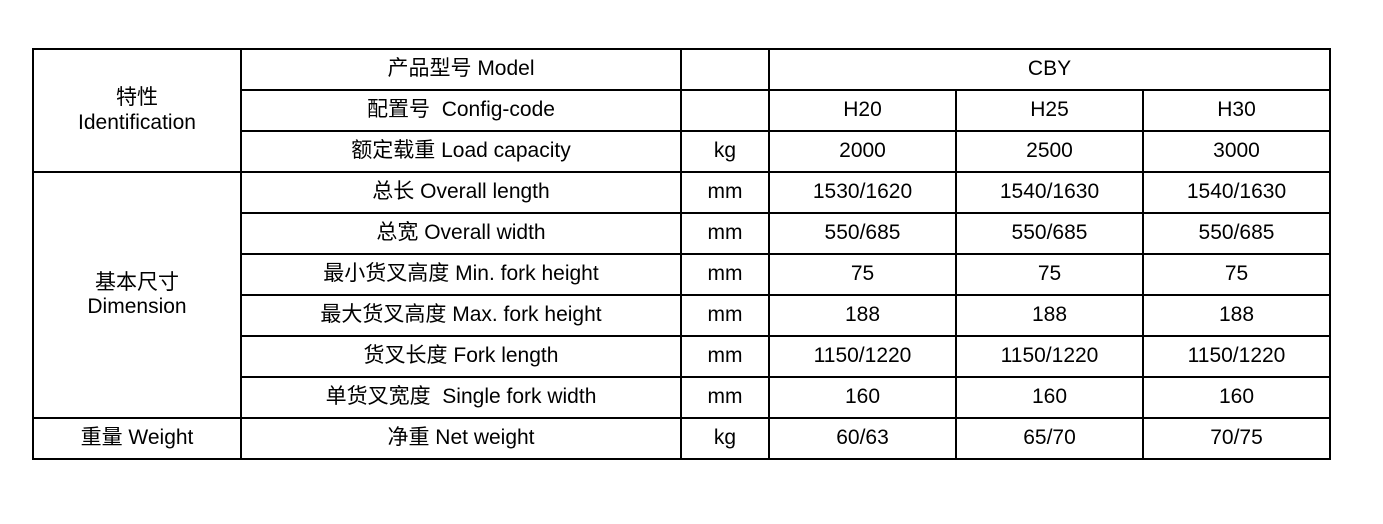 This screenshot has height=524, width=1383. I want to click on param-net-weight: 净重 Net weight, so click(461, 438).